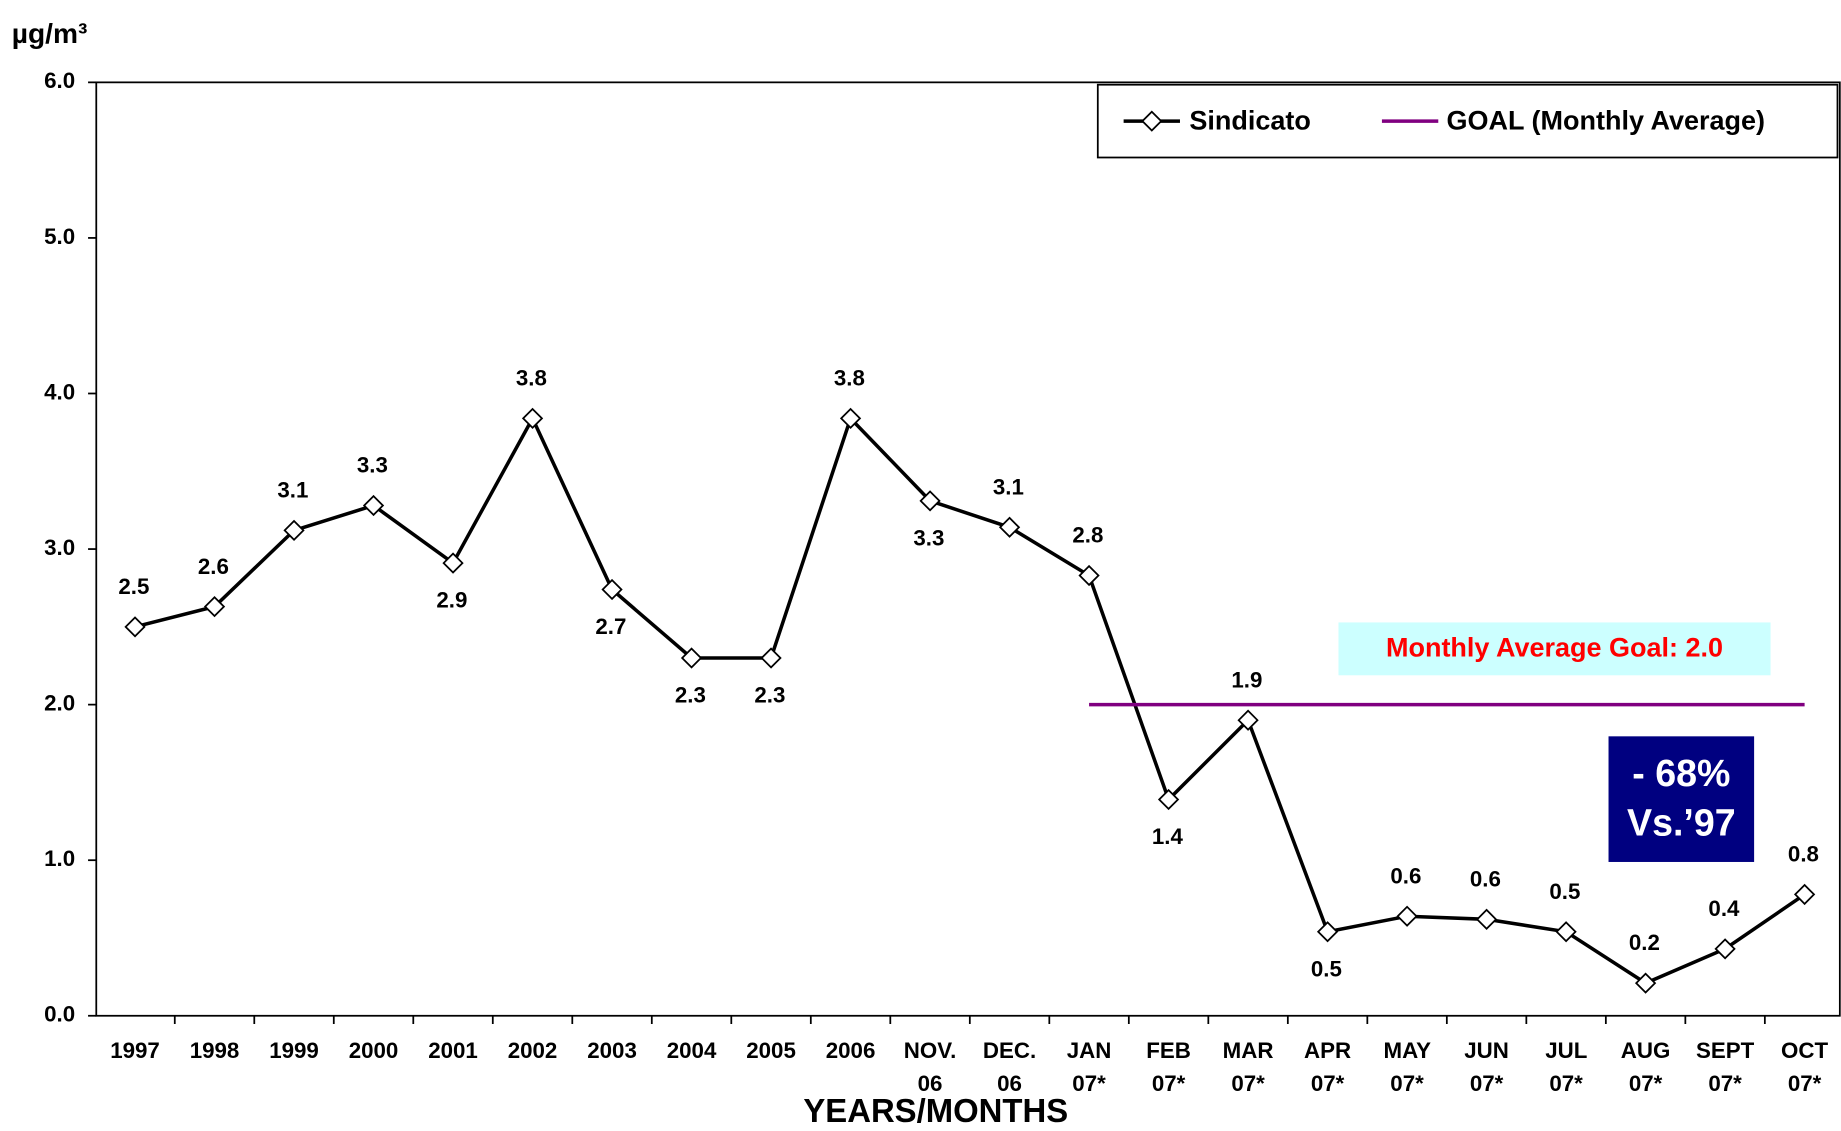 Image resolution: width=1841 pixels, height=1131 pixels. I want to click on x-tick-label-wrap: NOV. 06, so click(930, 1069).